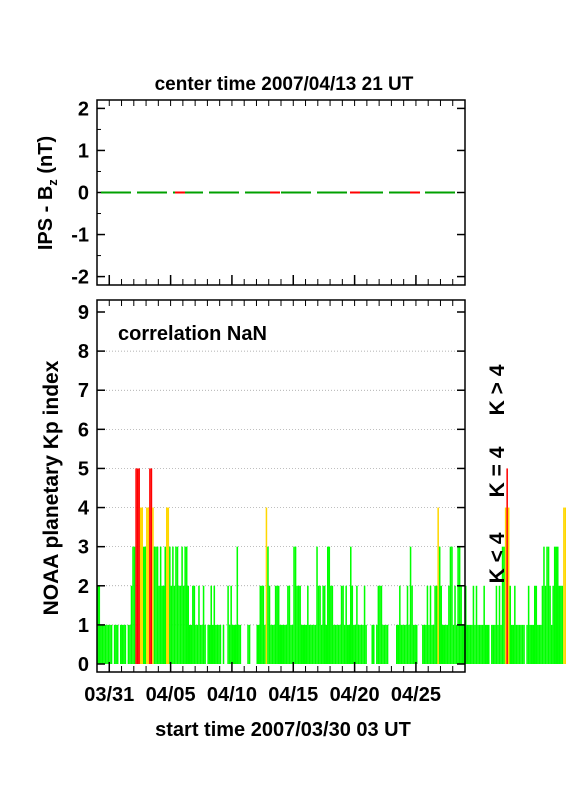 The height and width of the screenshot is (793, 566). Describe the element at coordinates (83, 548) in the screenshot. I see `kp-y-tick-label: 3` at that location.